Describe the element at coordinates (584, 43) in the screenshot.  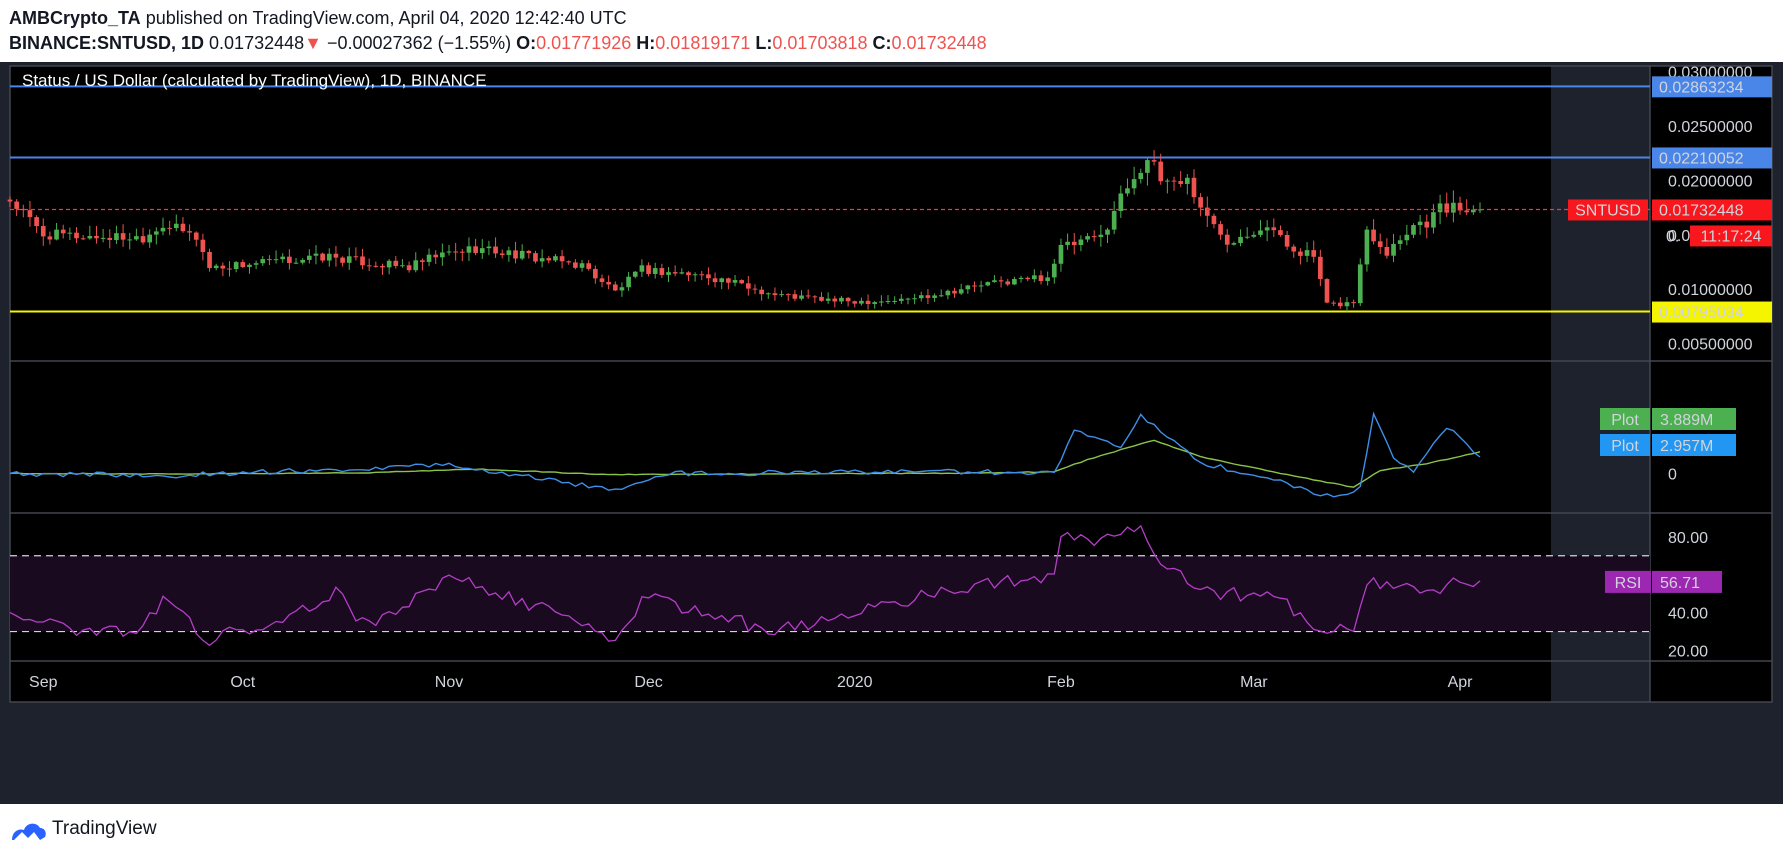
I see `open-value: 0.01771926` at that location.